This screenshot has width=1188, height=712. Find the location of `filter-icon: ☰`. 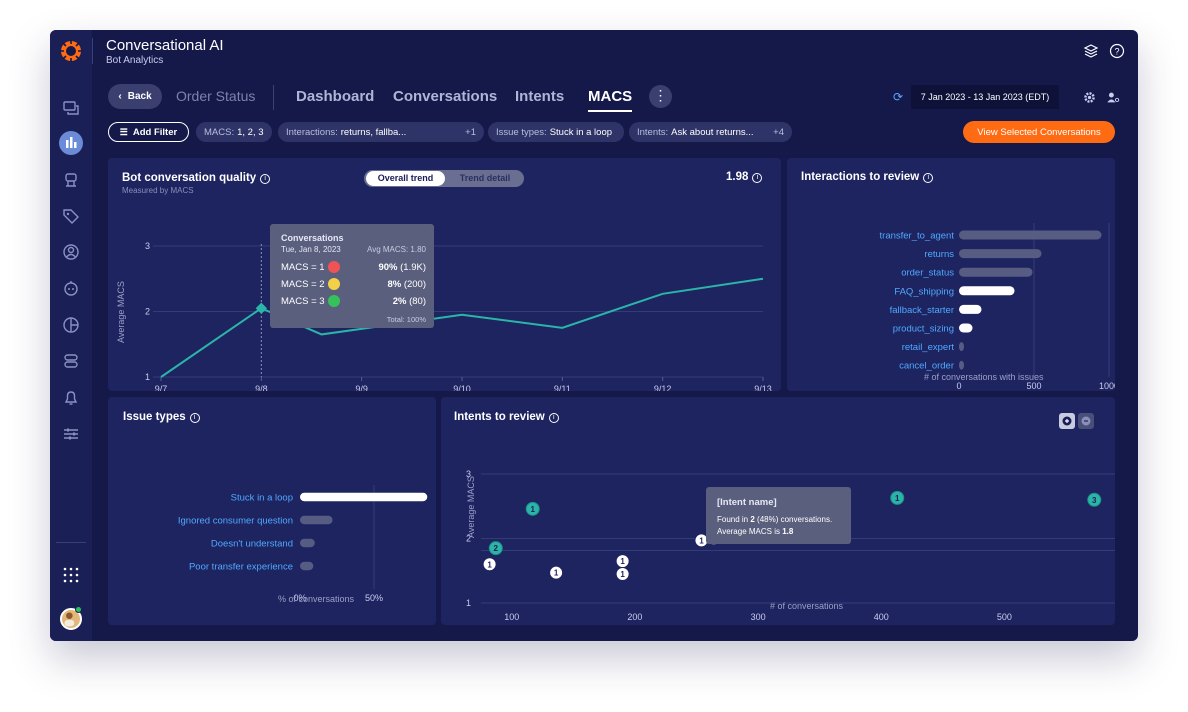

filter-icon: ☰ is located at coordinates (123, 131).